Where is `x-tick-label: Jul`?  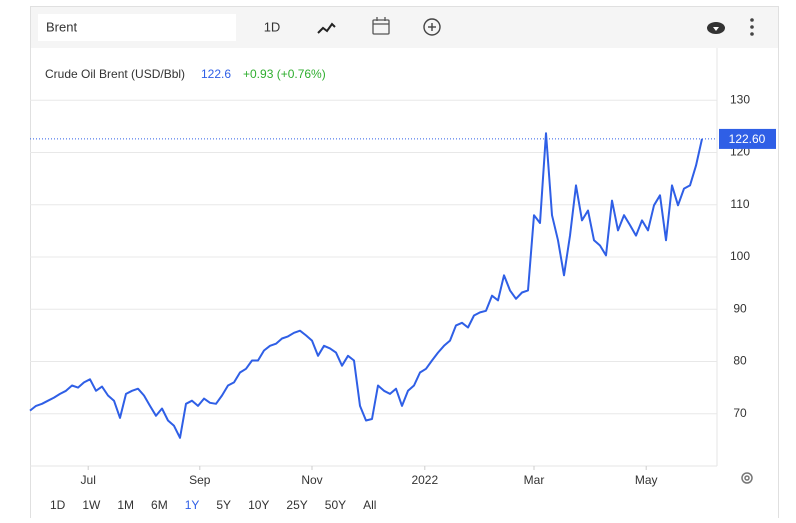 x-tick-label: Jul is located at coordinates (88, 480).